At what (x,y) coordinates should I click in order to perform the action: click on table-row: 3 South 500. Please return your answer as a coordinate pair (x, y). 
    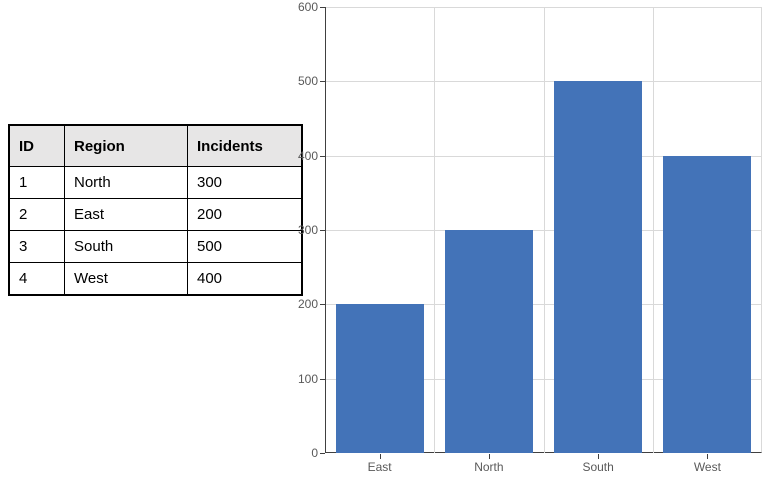
    Looking at the image, I should click on (155, 246).